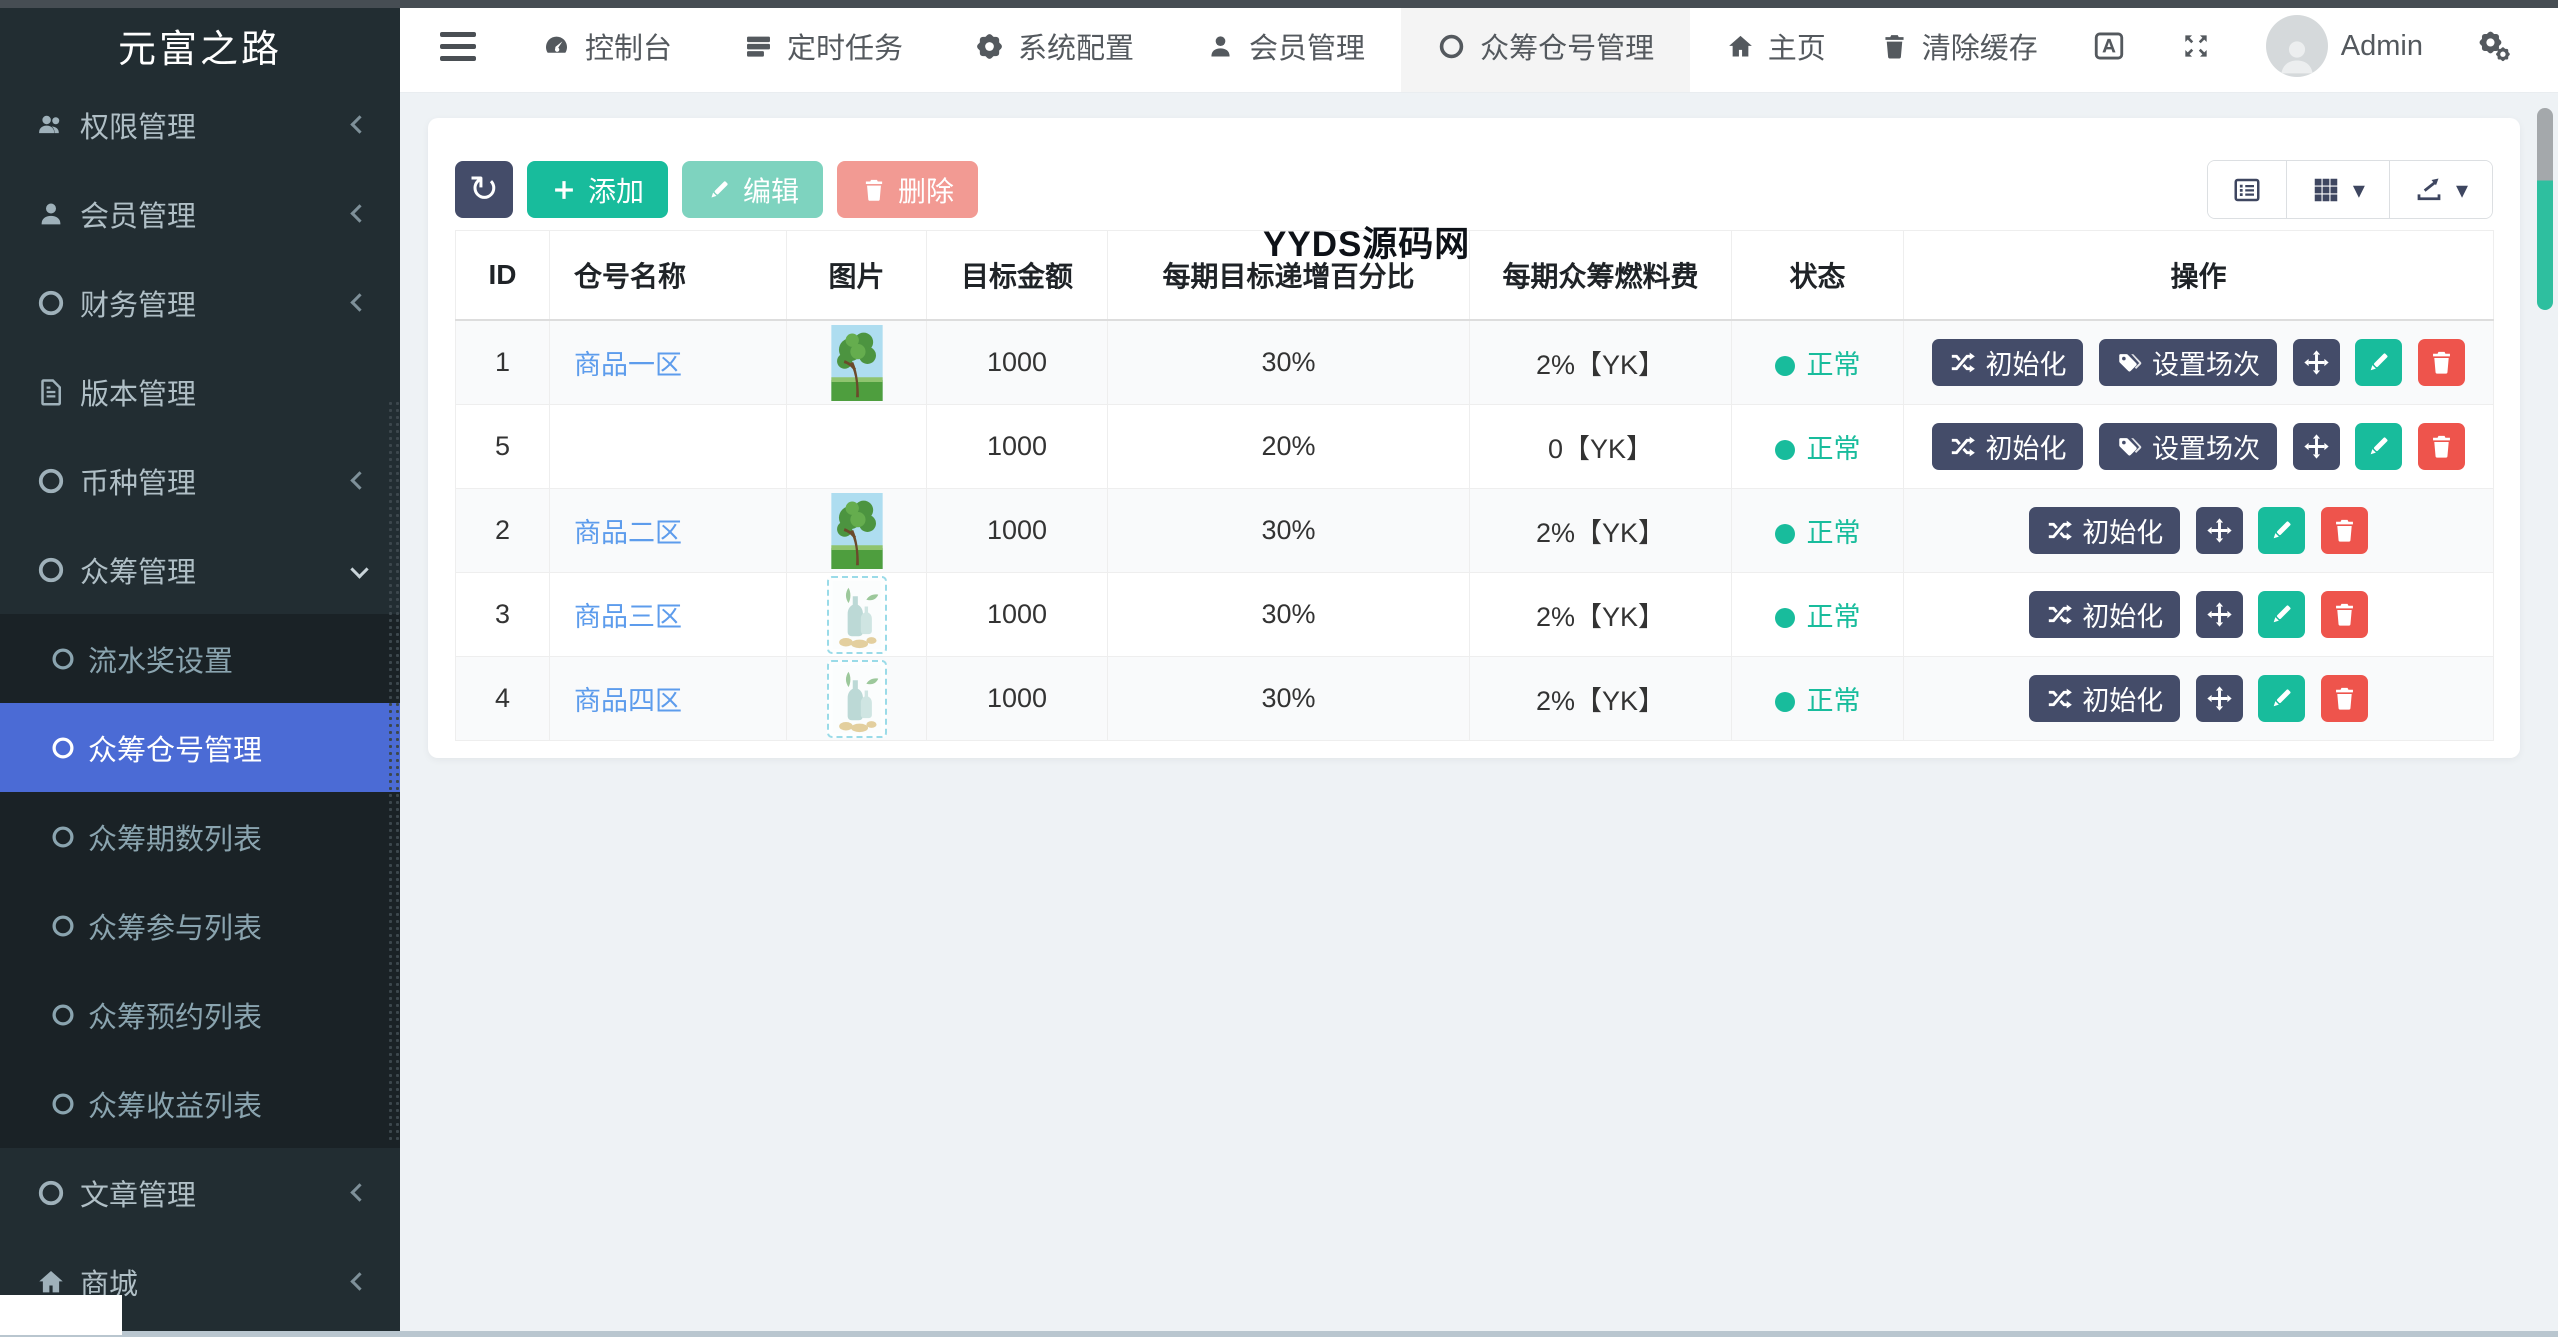 The image size is (2558, 1337). What do you see at coordinates (200, 391) in the screenshot?
I see `sidebar-item: 版本管理` at bounding box center [200, 391].